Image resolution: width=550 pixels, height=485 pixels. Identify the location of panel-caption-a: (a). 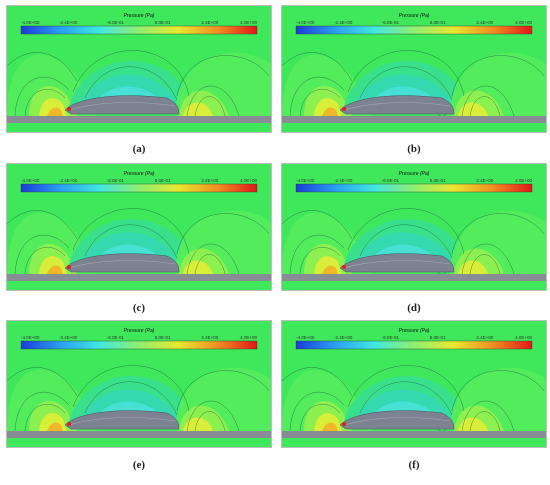
(139, 149).